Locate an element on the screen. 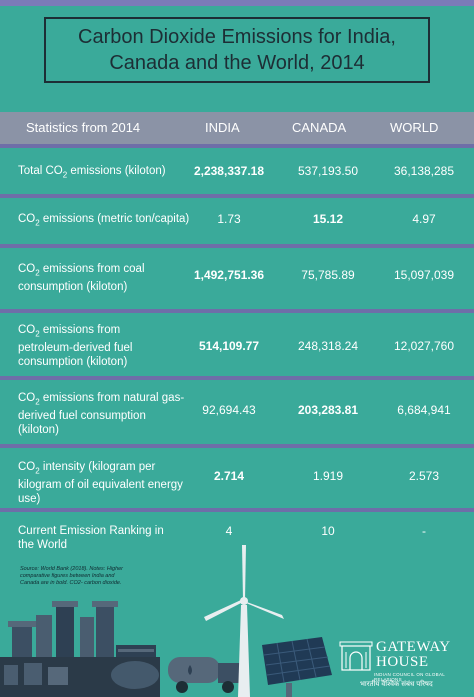 The image size is (474, 697). canada-value: 203,283.81 is located at coordinates (328, 410).